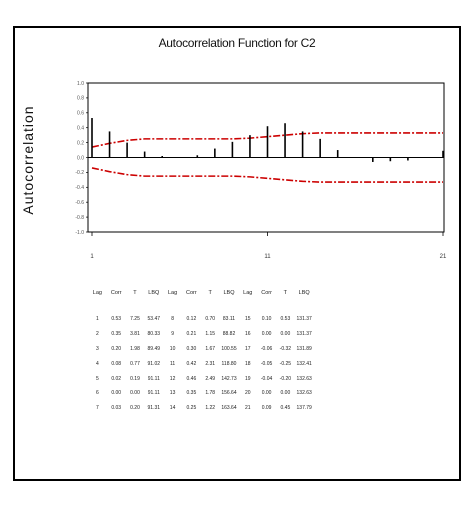  Describe the element at coordinates (304, 363) in the screenshot. I see `table-cell: 132.41` at that location.